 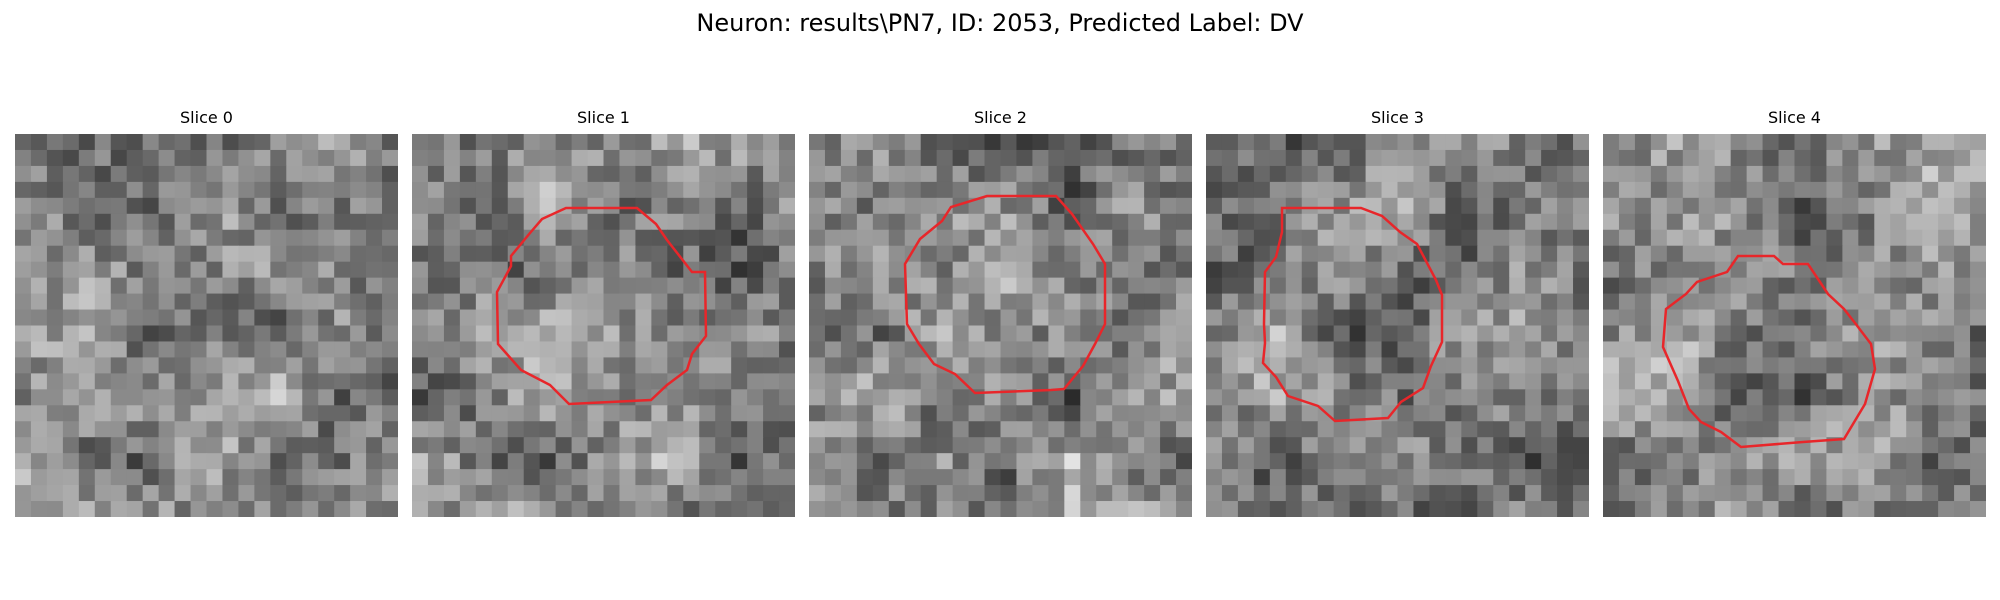 What do you see at coordinates (206, 117) in the screenshot?
I see `slice-title-0: Slice 0` at bounding box center [206, 117].